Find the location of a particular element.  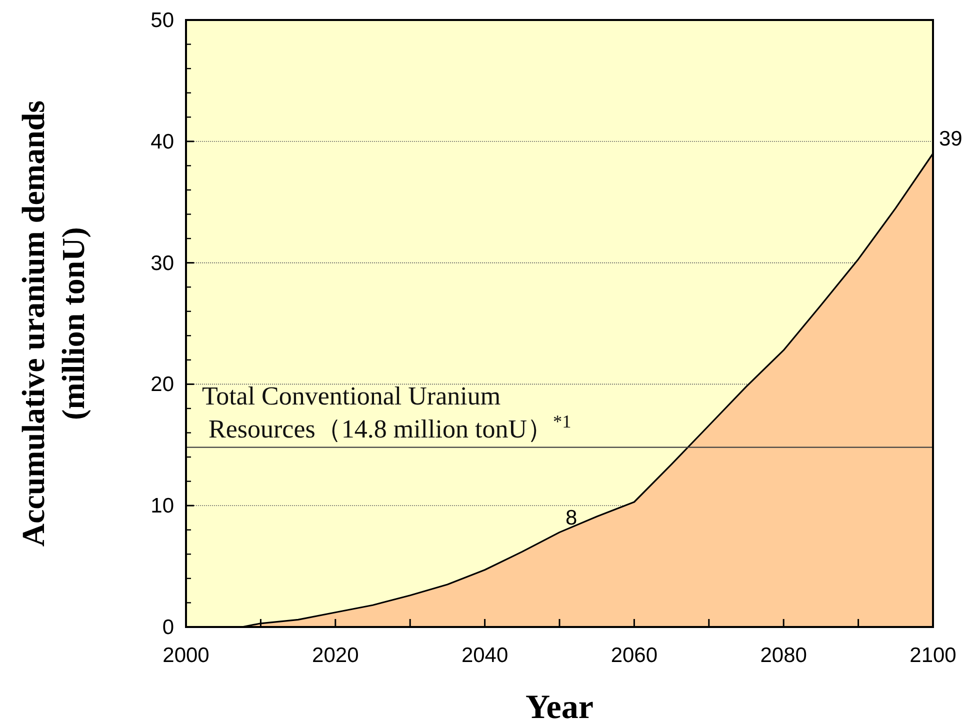

ref-line-label: Total Conventional Uranium Resources（14.8 million tonU）$^{*1}$ is located at coordinates (387, 412).